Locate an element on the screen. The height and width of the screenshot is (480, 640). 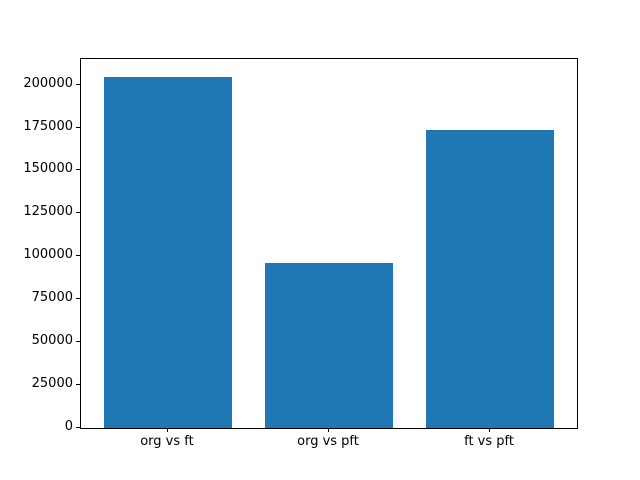
bar-ft-vs-pft is located at coordinates (490, 278).